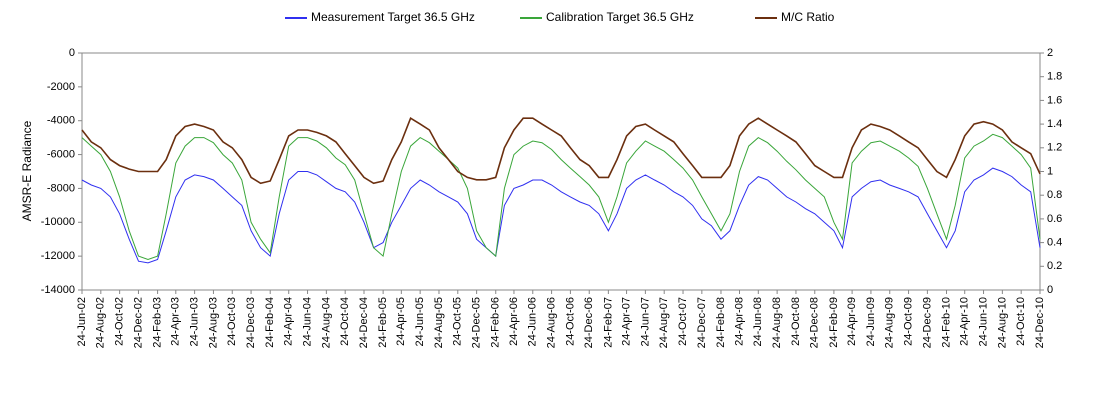  I want to click on x-tick-label: 24-Apr-08, so click(739, 321).